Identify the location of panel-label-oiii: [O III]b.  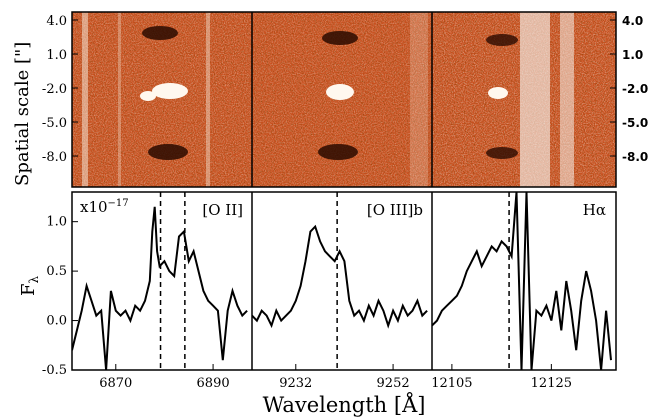
(395, 210).